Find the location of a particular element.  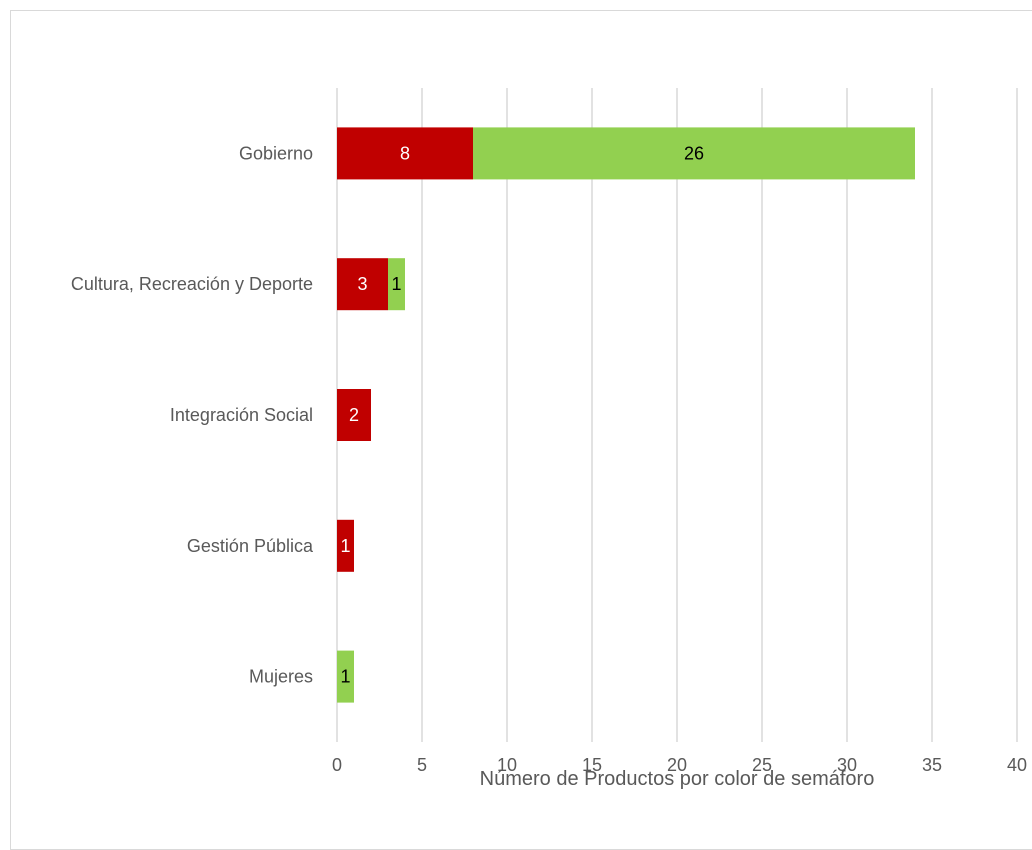

data-label: 26 is located at coordinates (694, 153).